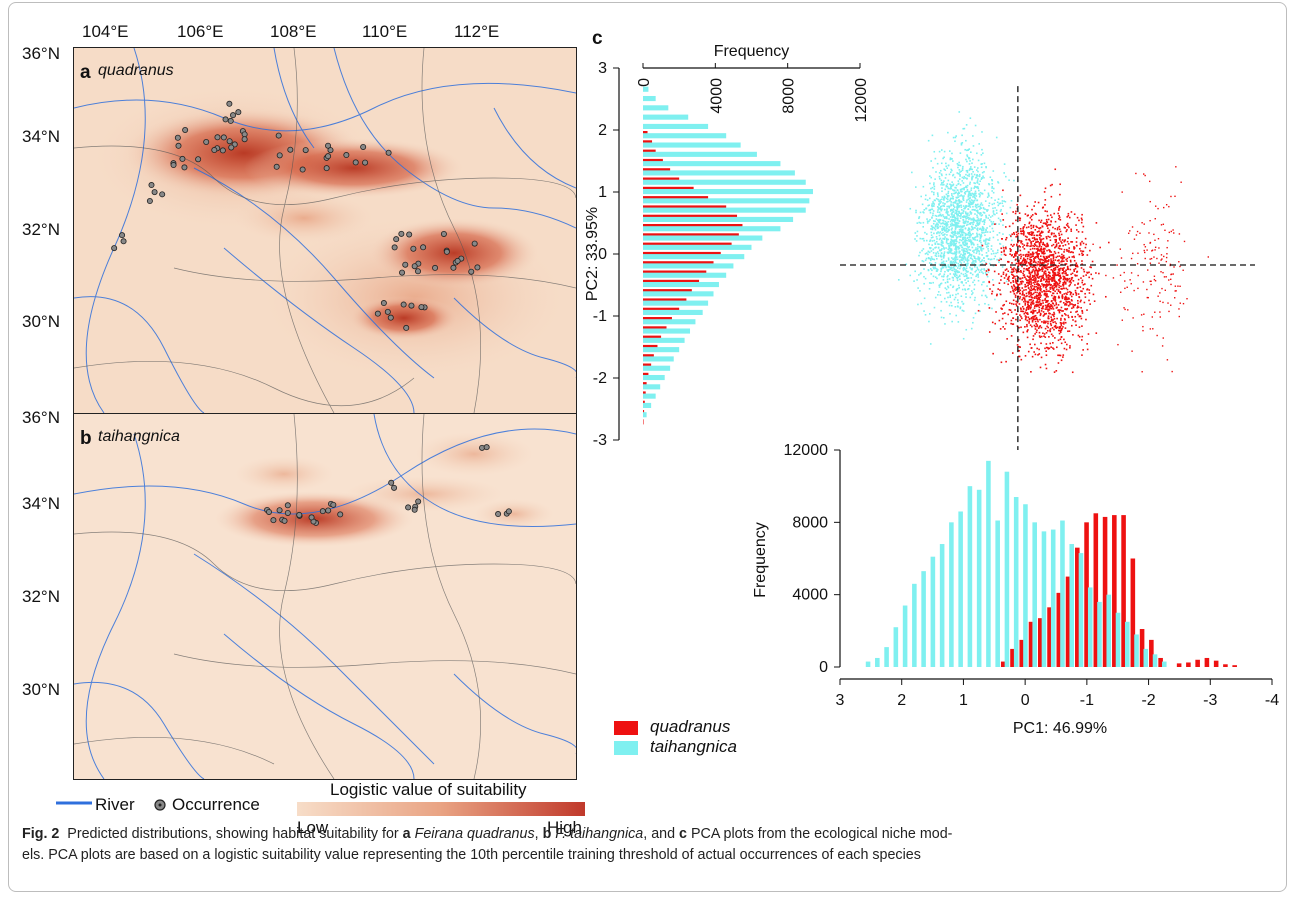  Describe the element at coordinates (626, 748) in the screenshot. I see `legend-swatch-taihangnica` at that location.